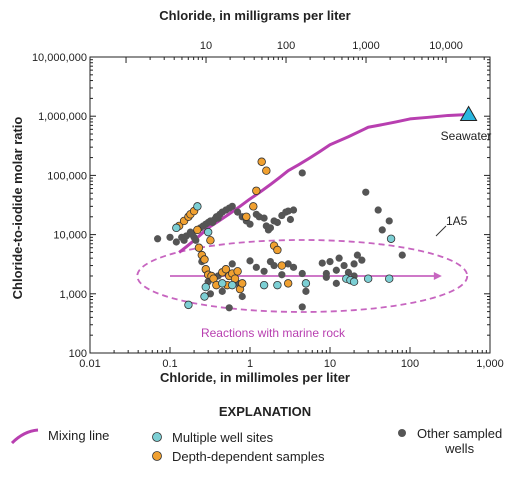  Describe the element at coordinates (206, 46) in the screenshot. I see `top-x-tick-label: 10` at that location.